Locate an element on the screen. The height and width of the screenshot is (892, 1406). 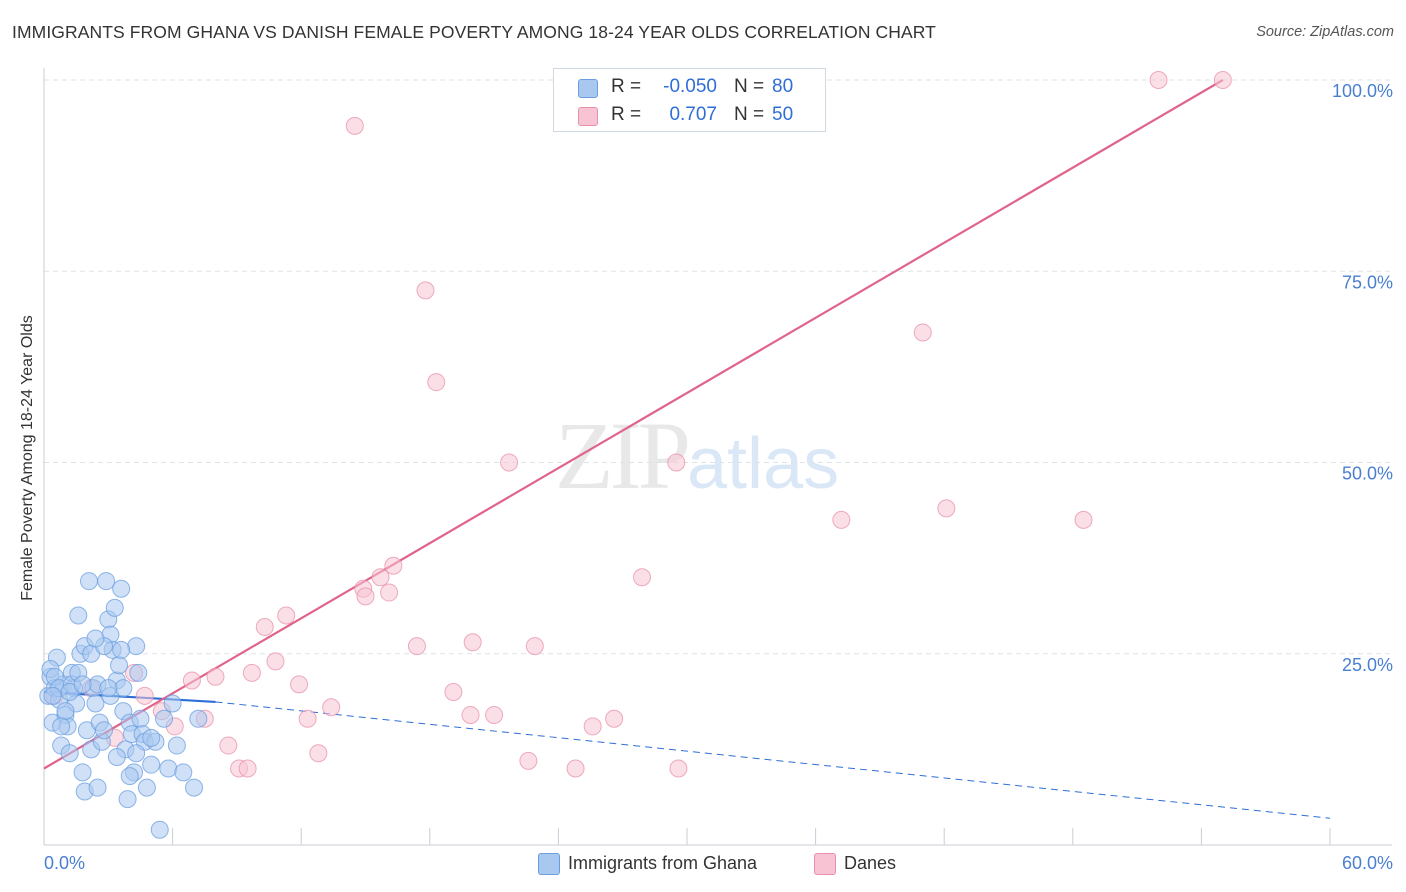
legend-r-value: -0.050 is located at coordinates (690, 86).